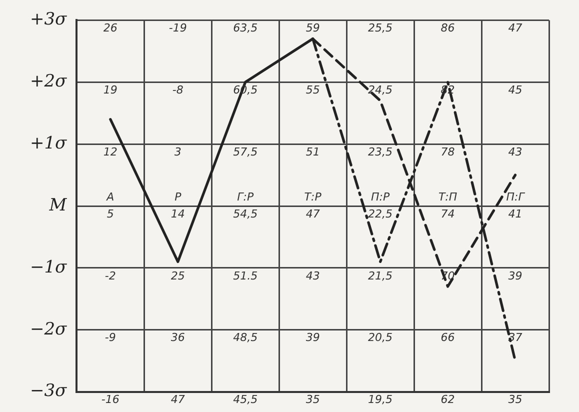 This screenshot has width=579, height=412. Describe the element at coordinates (516, 197) in the screenshot. I see `x-tick-label: П:Г` at that location.